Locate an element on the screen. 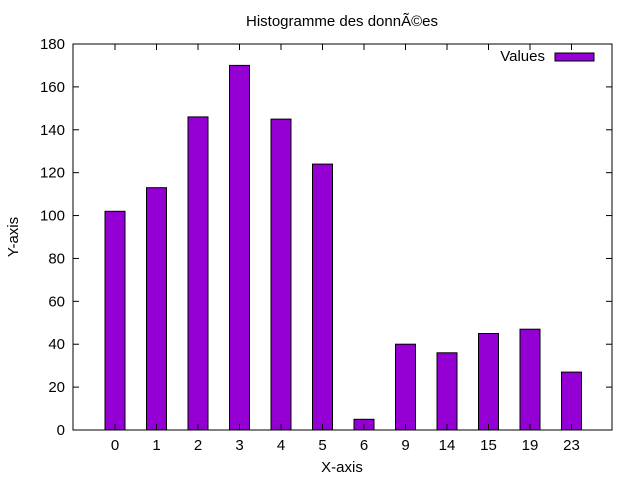 This screenshot has height=480, width=640. legend-swatch is located at coordinates (574, 57).